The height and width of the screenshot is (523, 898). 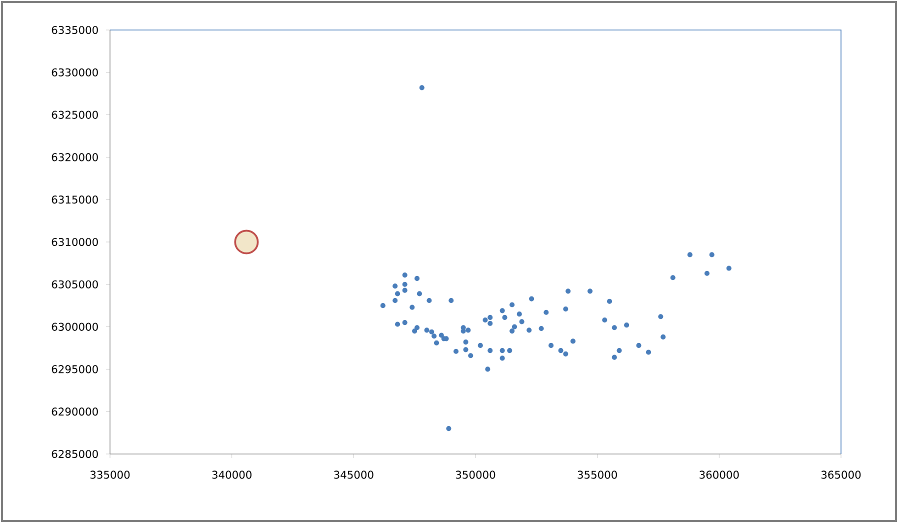 I want to click on y-tick-label: 6305000, so click(x=75, y=284).